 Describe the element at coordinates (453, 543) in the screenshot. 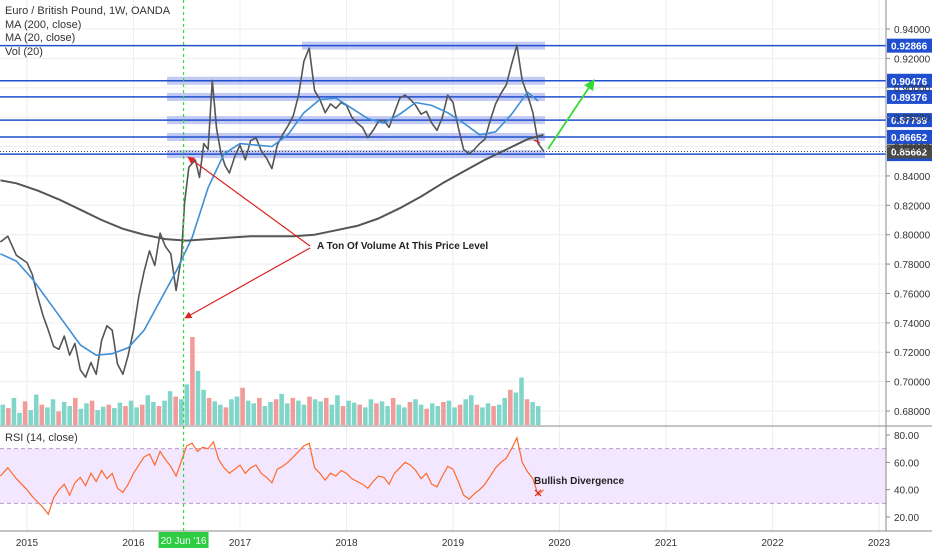

I see `x-tick-label: 2019` at that location.